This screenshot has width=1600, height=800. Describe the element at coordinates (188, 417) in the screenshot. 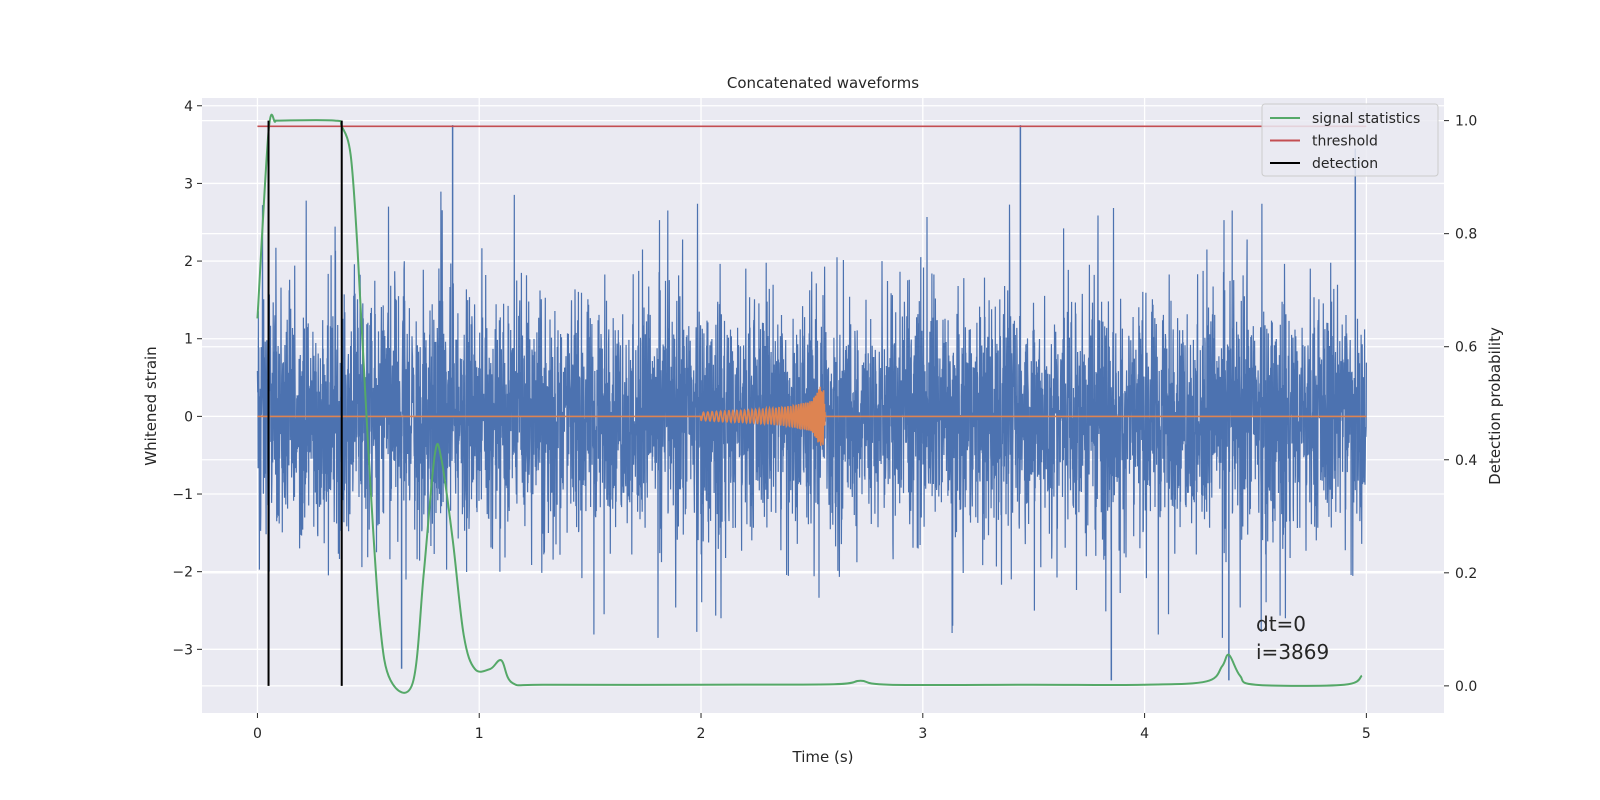

I see `y-tick-label: 0` at that location.